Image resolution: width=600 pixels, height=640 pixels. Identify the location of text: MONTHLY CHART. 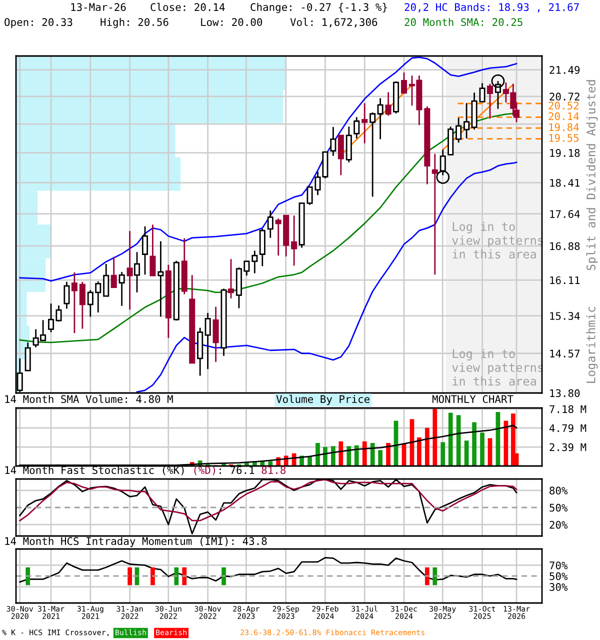
(473, 399).